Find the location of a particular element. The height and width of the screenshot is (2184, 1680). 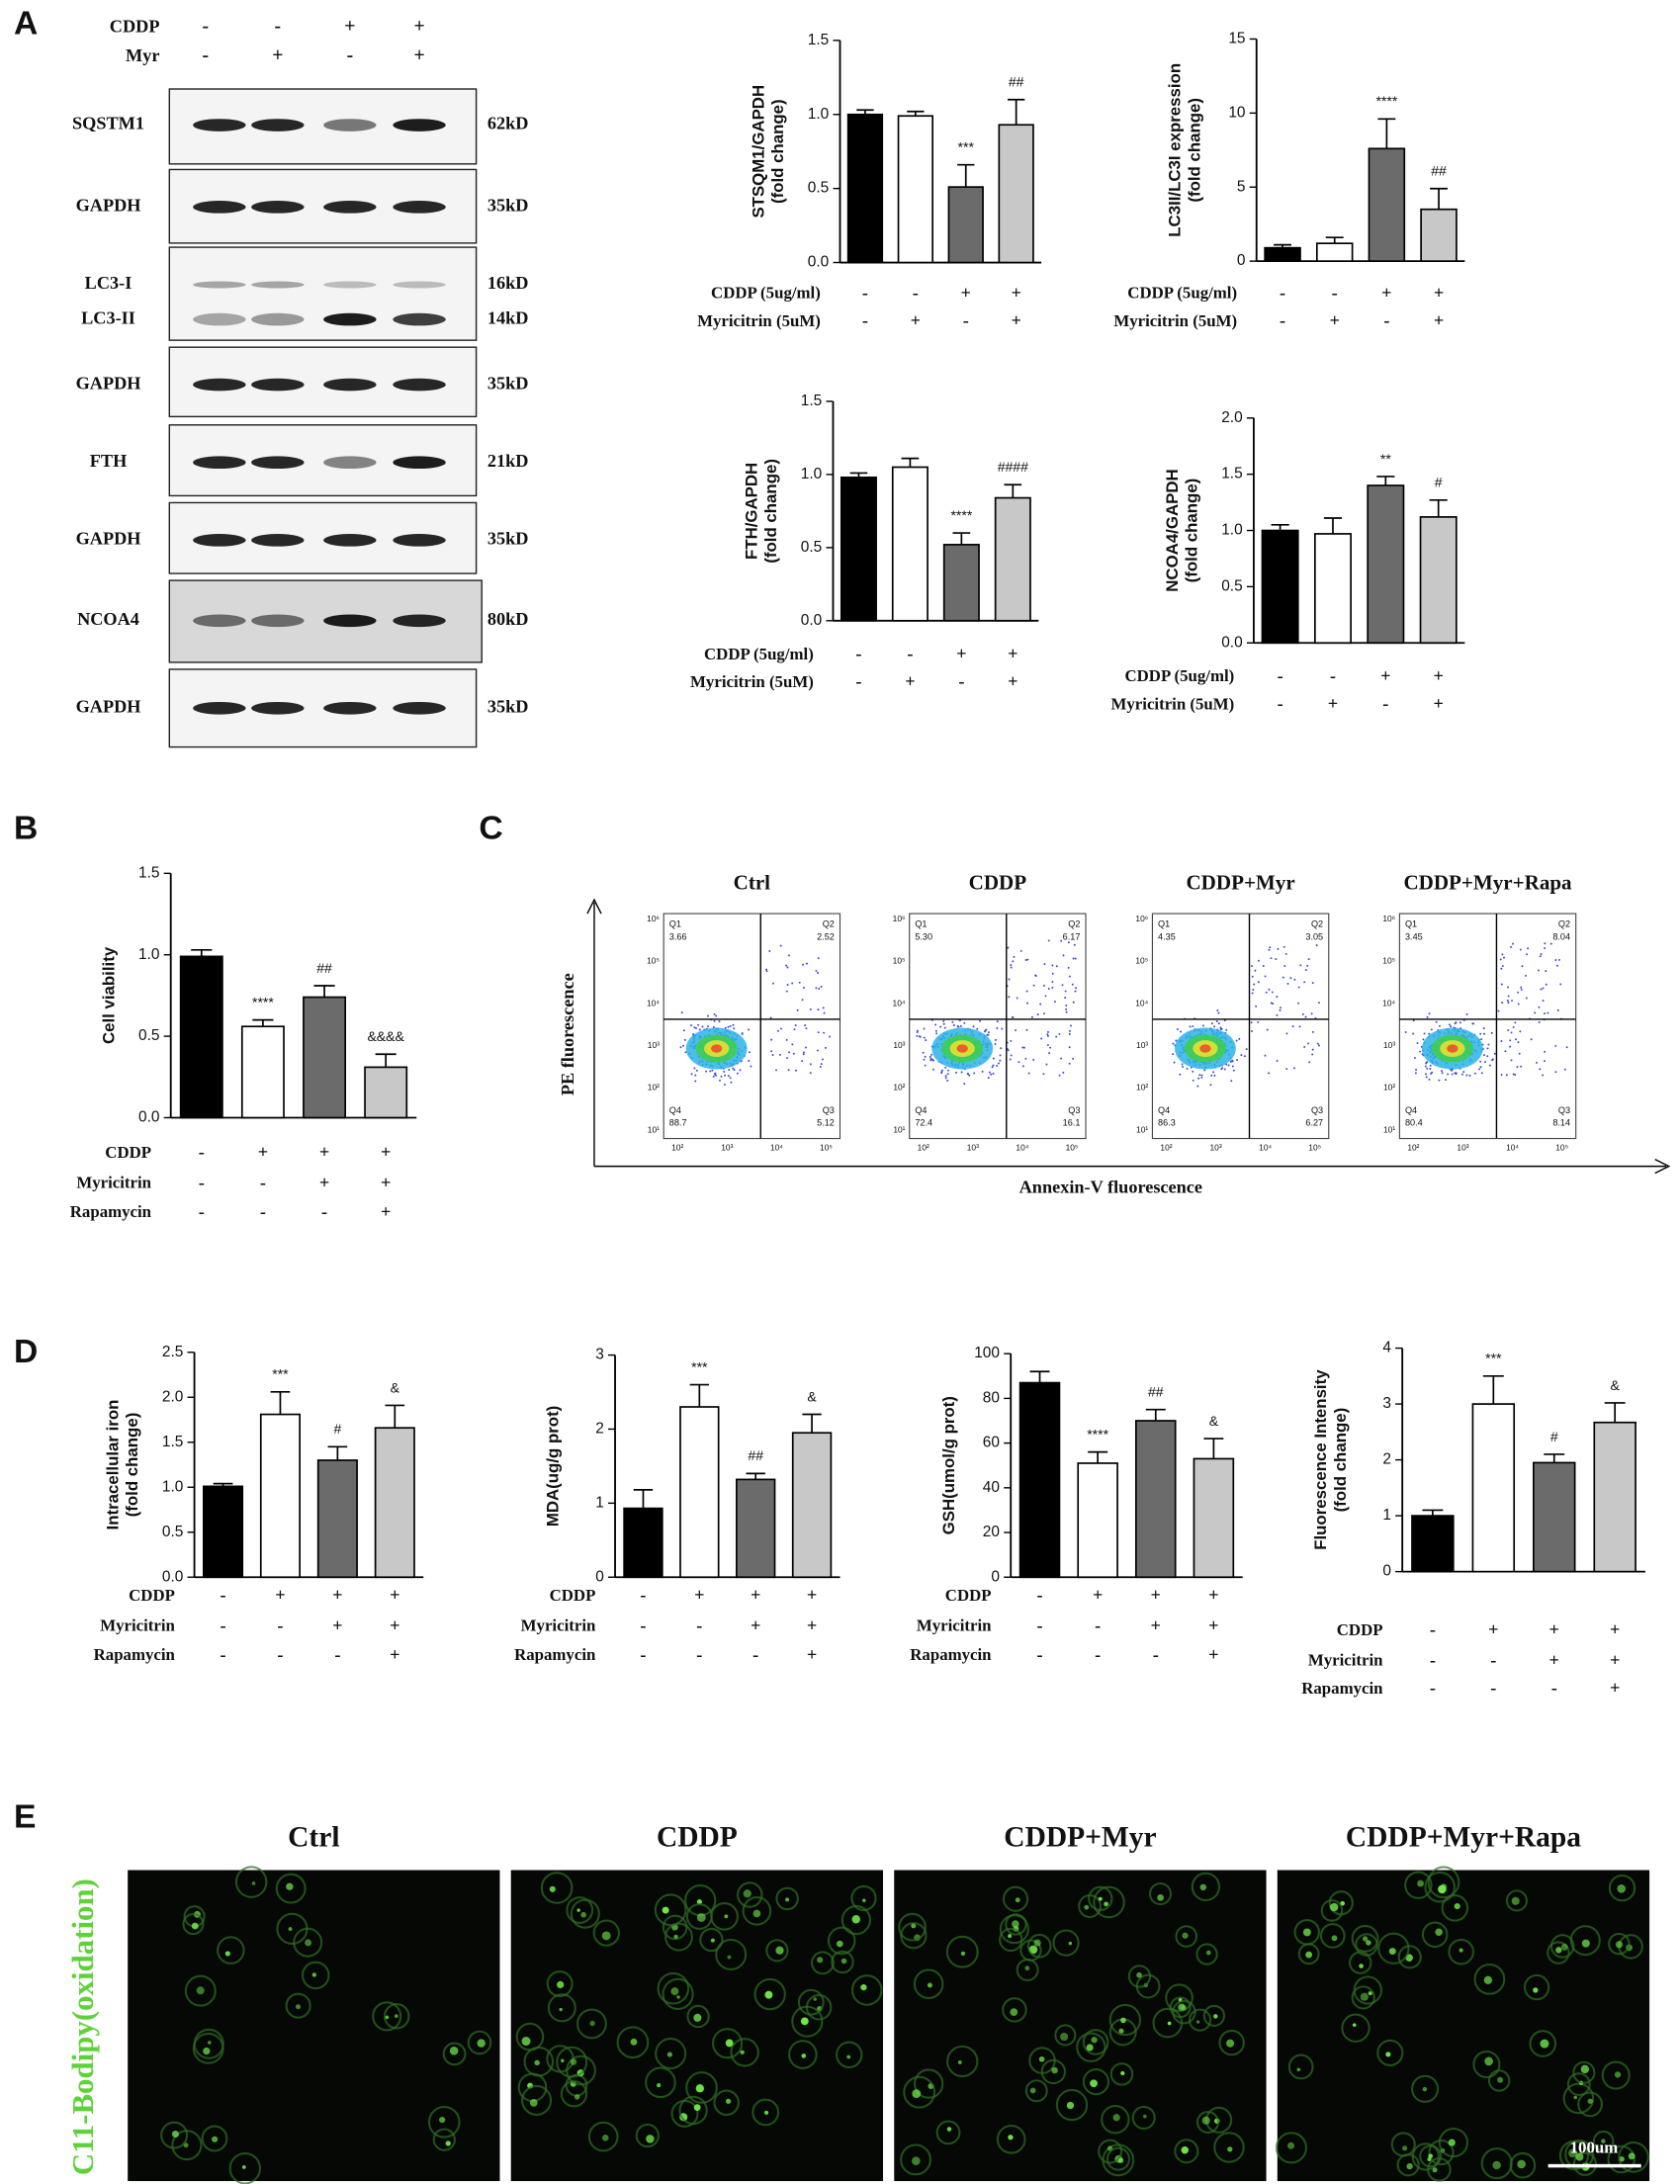

significance-label: # is located at coordinates (337, 1429).